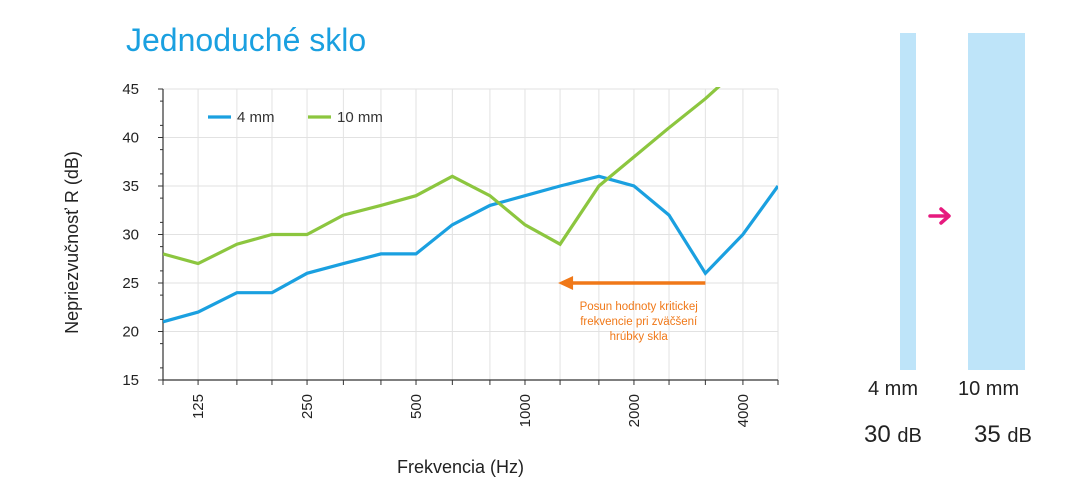 The width and height of the screenshot is (1084, 496). Describe the element at coordinates (566, 283) in the screenshot. I see `annotation-arrowhead` at that location.